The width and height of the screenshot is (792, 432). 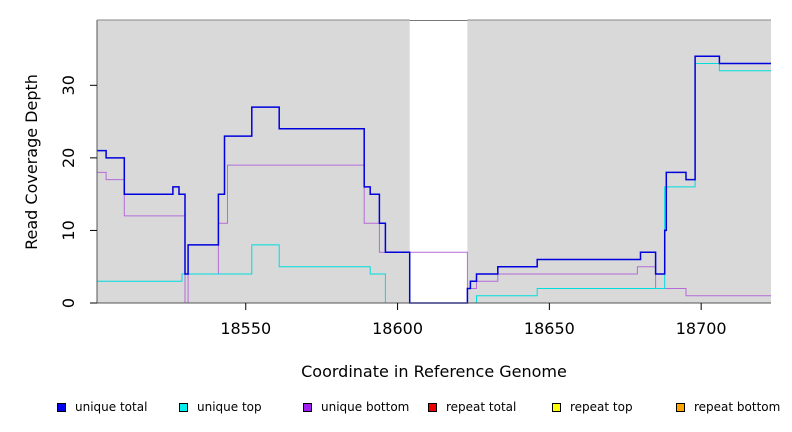 What do you see at coordinates (307, 407) in the screenshot?
I see `legend-swatch-unique-bottom` at bounding box center [307, 407].